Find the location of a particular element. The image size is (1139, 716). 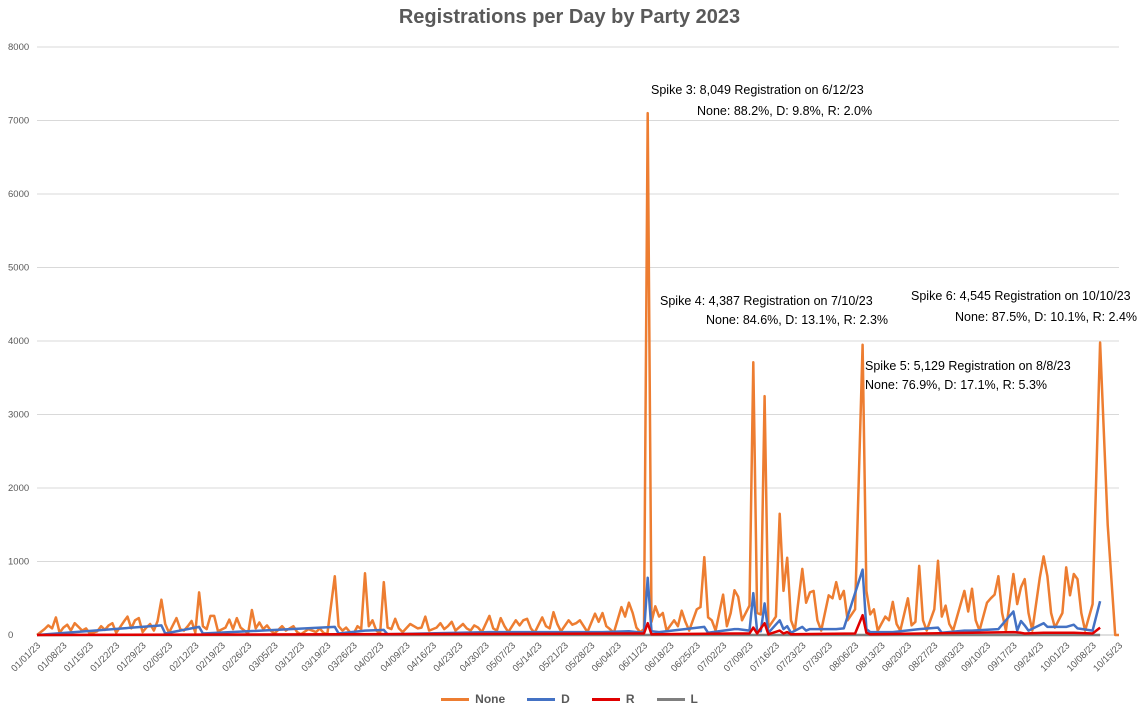

annotation-spike-6-line2: None: 87.5%, D: 10.1%, R: 2.4% is located at coordinates (1046, 317).